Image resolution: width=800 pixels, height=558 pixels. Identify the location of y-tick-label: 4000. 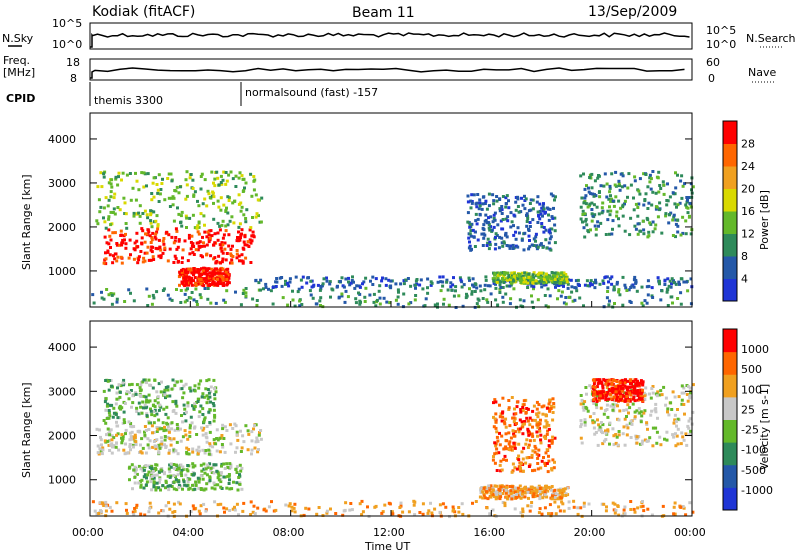
(62, 139).